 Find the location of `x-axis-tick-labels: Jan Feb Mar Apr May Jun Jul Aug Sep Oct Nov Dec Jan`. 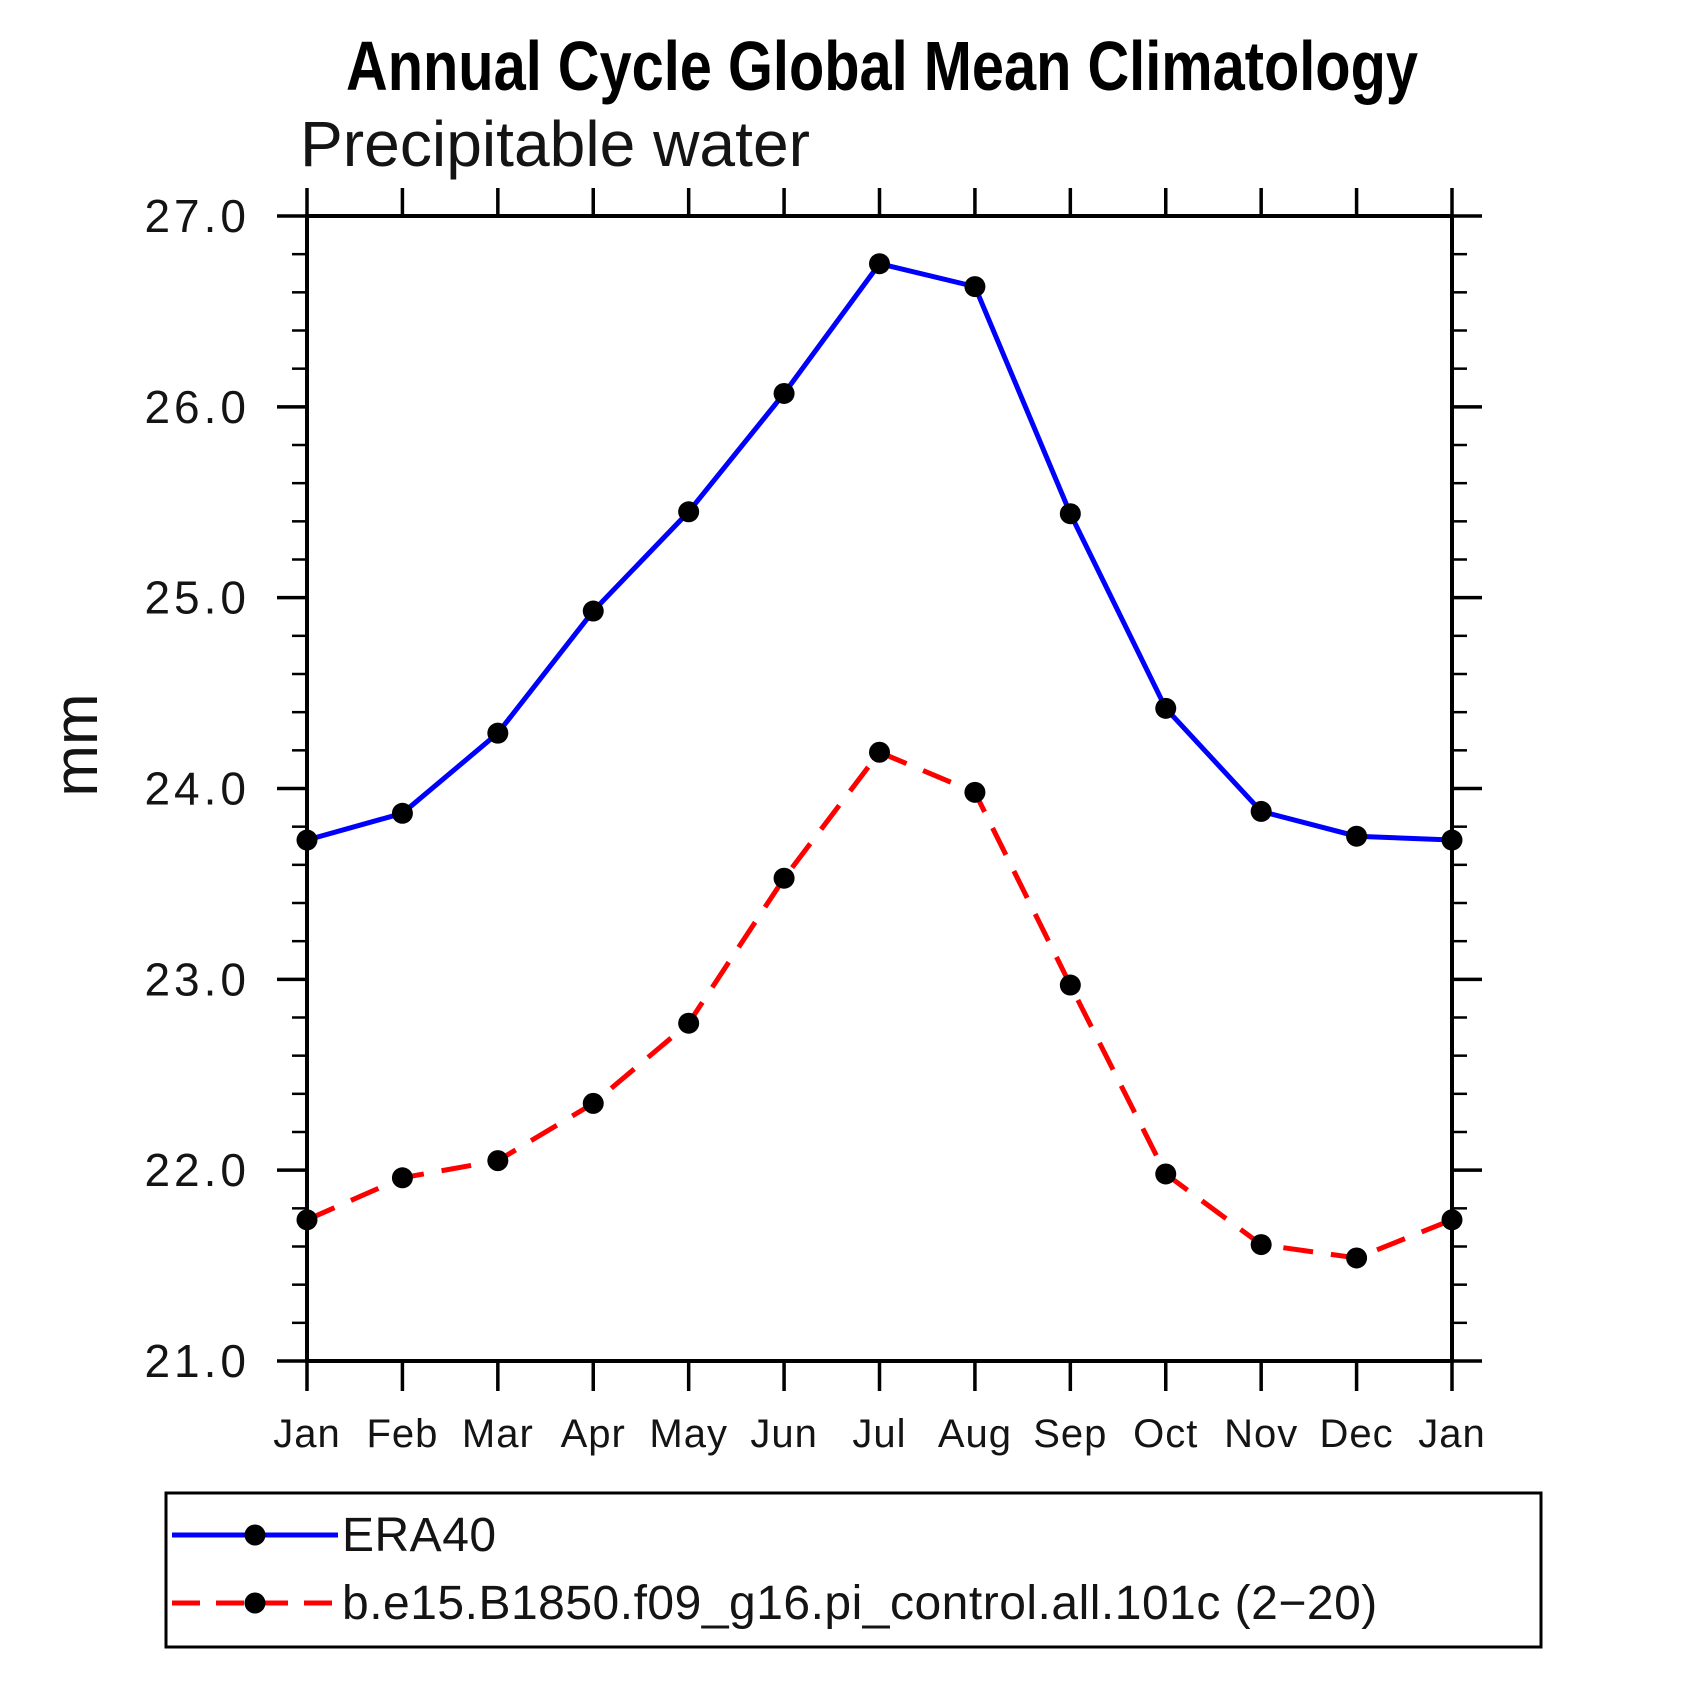

x-axis-tick-labels: Jan Feb Mar Apr May Jun Jul Aug Sep Oct Nov Dec Jan is located at coordinates (879, 1434).